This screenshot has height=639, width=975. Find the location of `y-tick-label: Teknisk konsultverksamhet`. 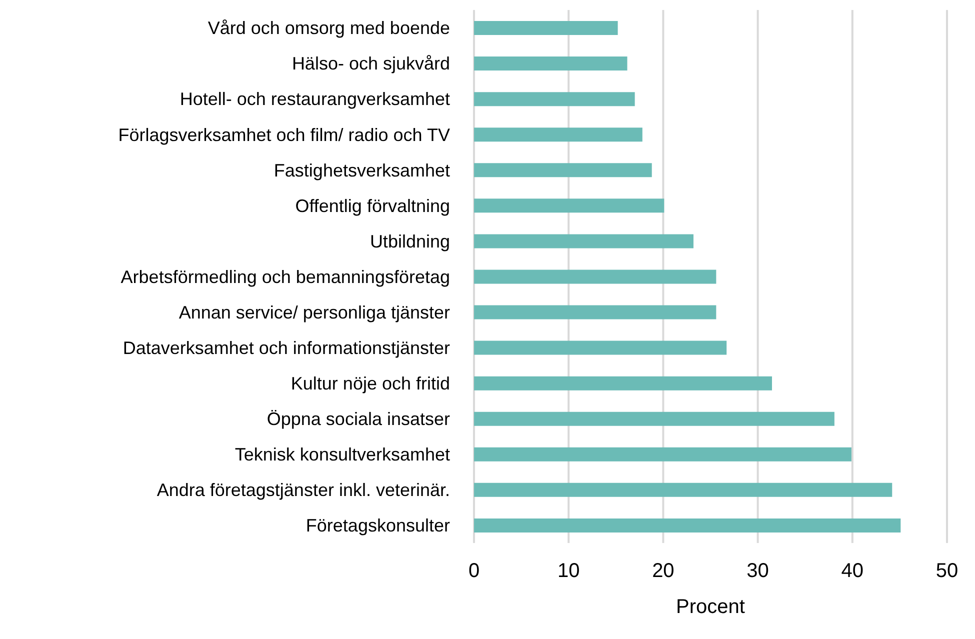

y-tick-label: Teknisk konsultverksamhet is located at coordinates (342, 454).